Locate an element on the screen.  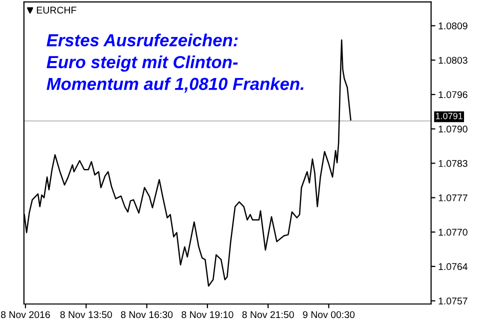
y-tick-label: 1.0783 is located at coordinates (453, 163).